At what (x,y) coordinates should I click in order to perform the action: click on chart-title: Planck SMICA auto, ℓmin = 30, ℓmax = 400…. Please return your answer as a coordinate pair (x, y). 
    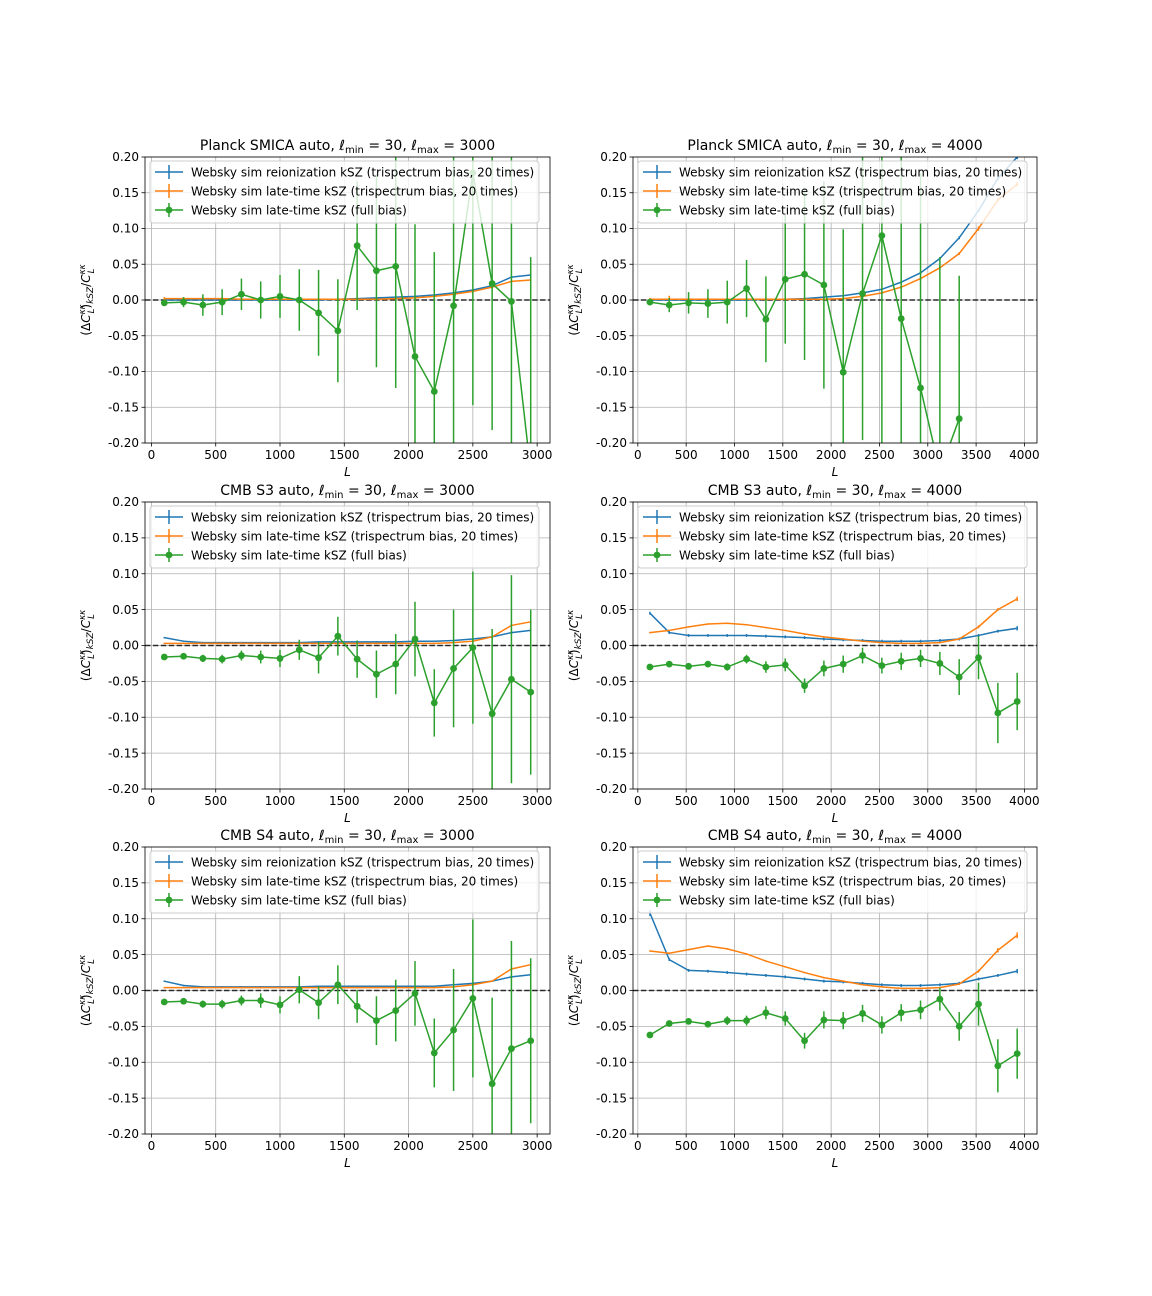
    Looking at the image, I should click on (834, 147).